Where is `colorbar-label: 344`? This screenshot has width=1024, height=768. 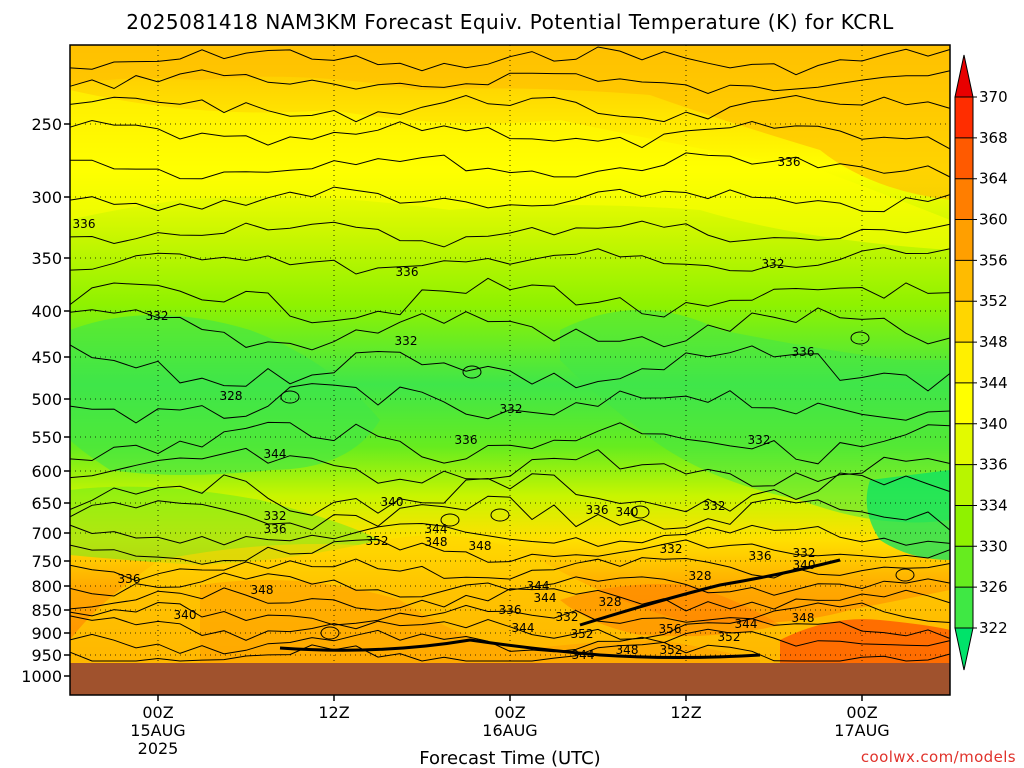 colorbar-label: 344 is located at coordinates (993, 383).